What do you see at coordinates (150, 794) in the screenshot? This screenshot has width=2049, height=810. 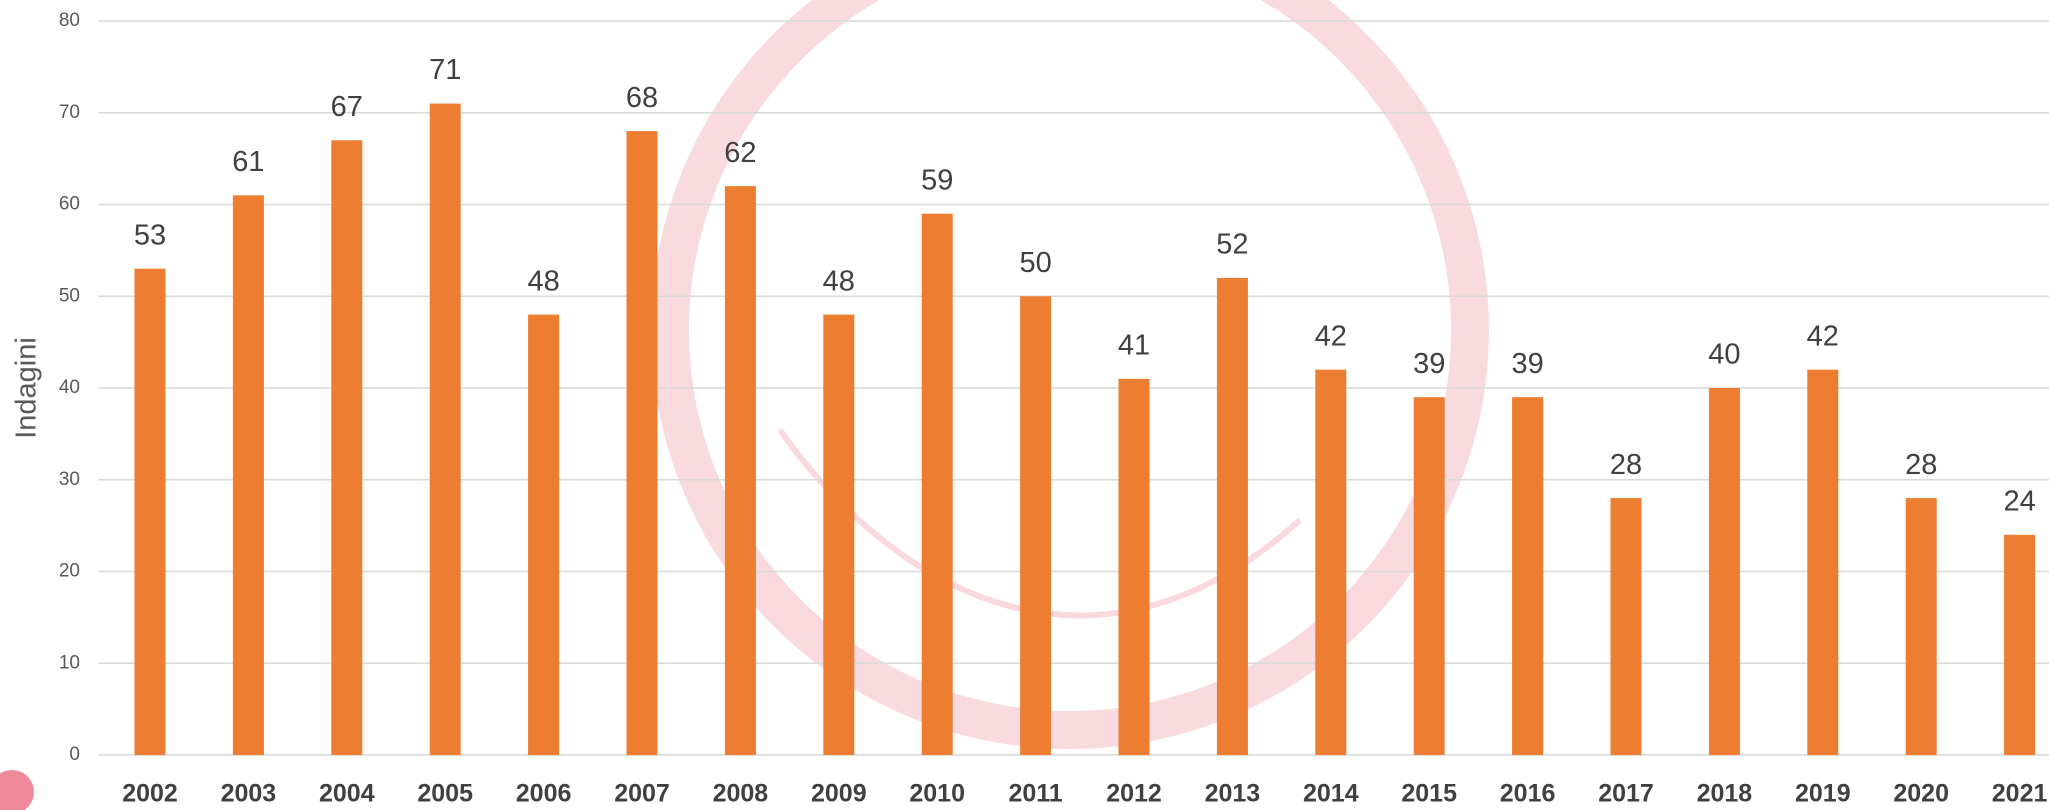 I see `x-tick-label: 2002` at bounding box center [150, 794].